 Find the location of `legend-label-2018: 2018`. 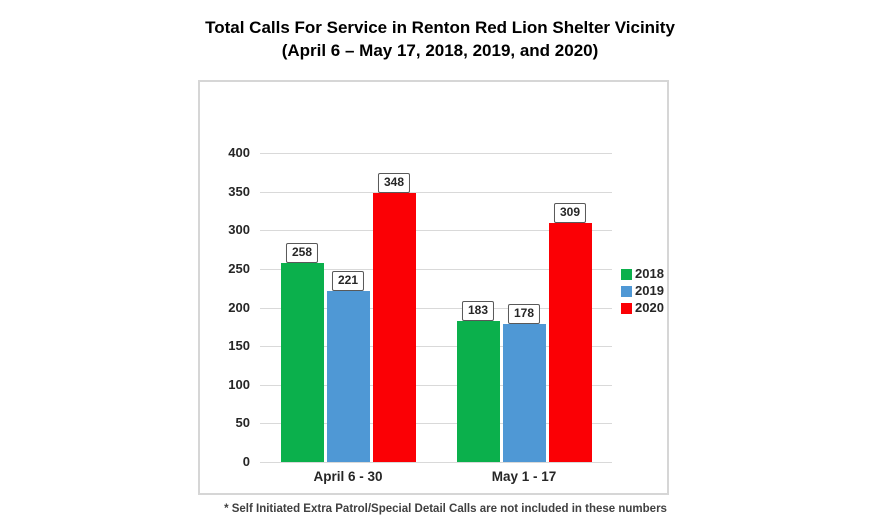

legend-label-2018: 2018 is located at coordinates (649, 273).